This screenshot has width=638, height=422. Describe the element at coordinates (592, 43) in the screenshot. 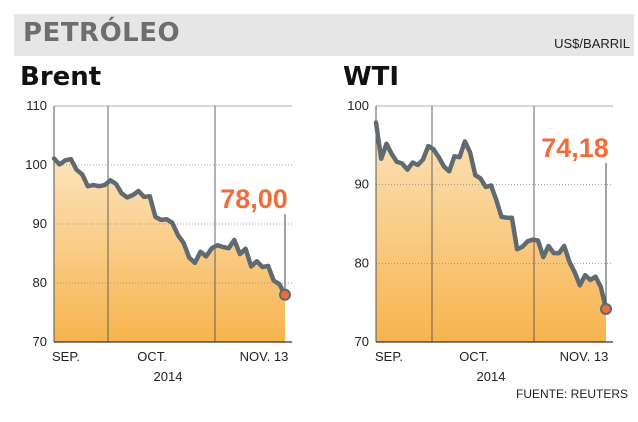

I see `unit-label: US$/BARRIL` at that location.